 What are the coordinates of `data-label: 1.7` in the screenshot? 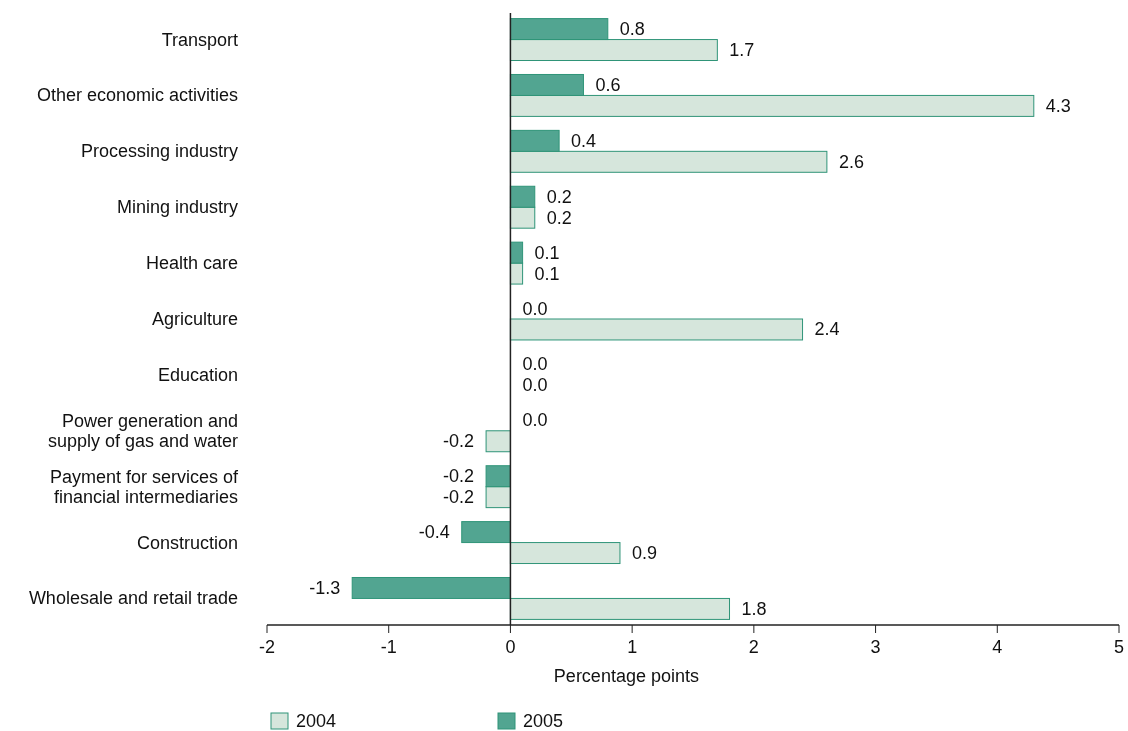 It's located at (742, 50).